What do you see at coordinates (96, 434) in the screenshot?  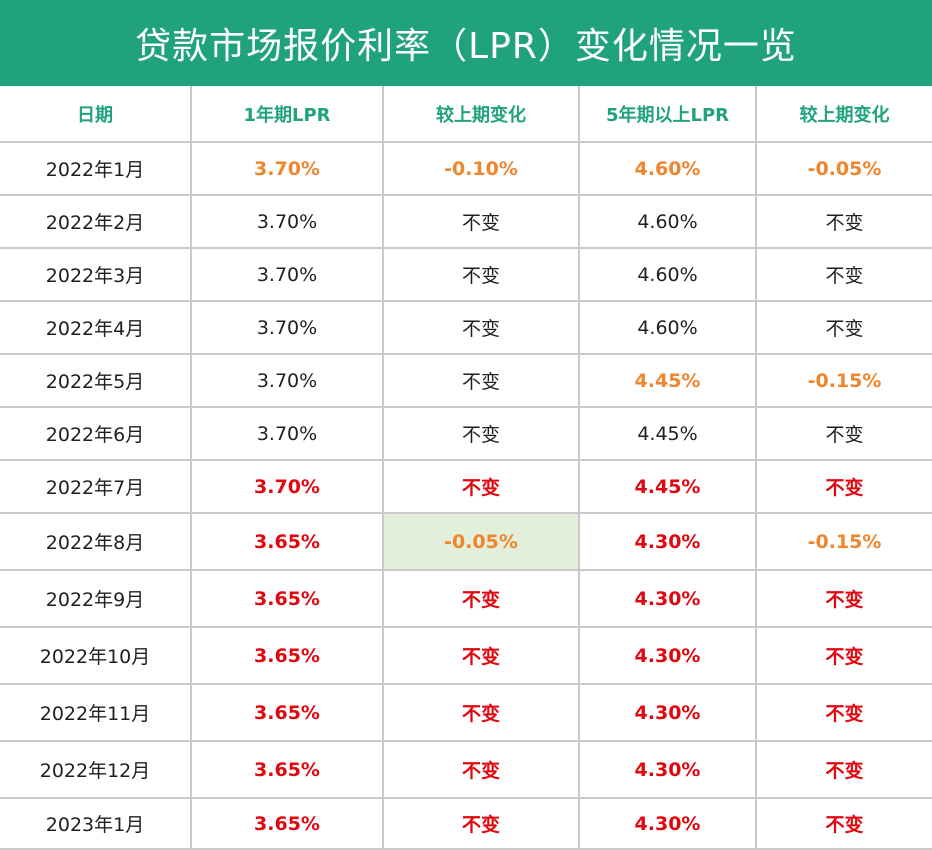 I see `cell-date: 2022年6月` at bounding box center [96, 434].